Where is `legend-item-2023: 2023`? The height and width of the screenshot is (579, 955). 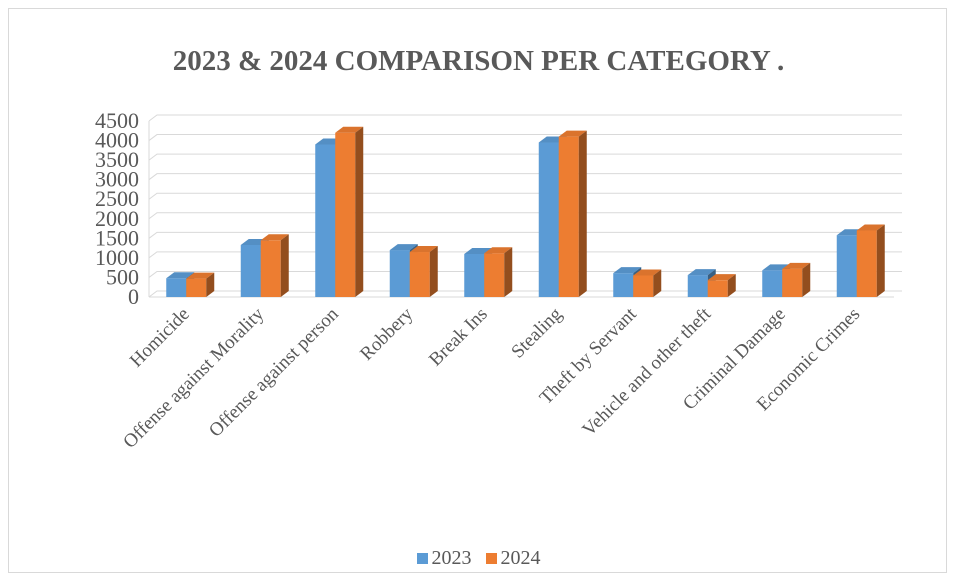
legend-item-2023: 2023 is located at coordinates (444, 558).